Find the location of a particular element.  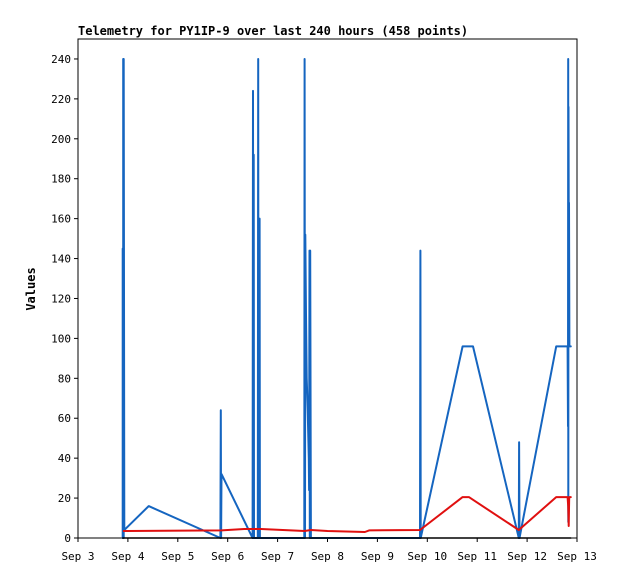

y-tick-label: 20 is located at coordinates (64, 498).